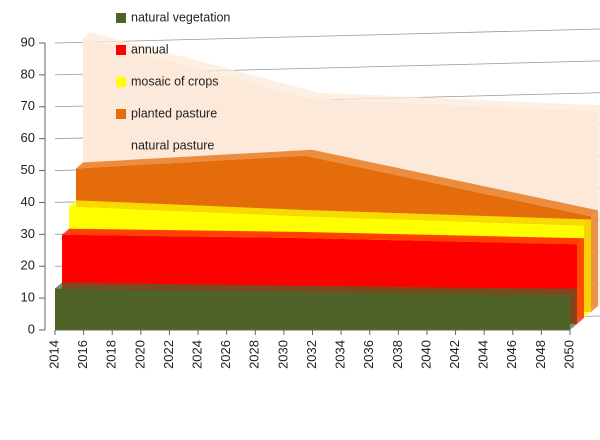 The width and height of the screenshot is (600, 440). I want to click on y-tick-label: 20, so click(28, 265).